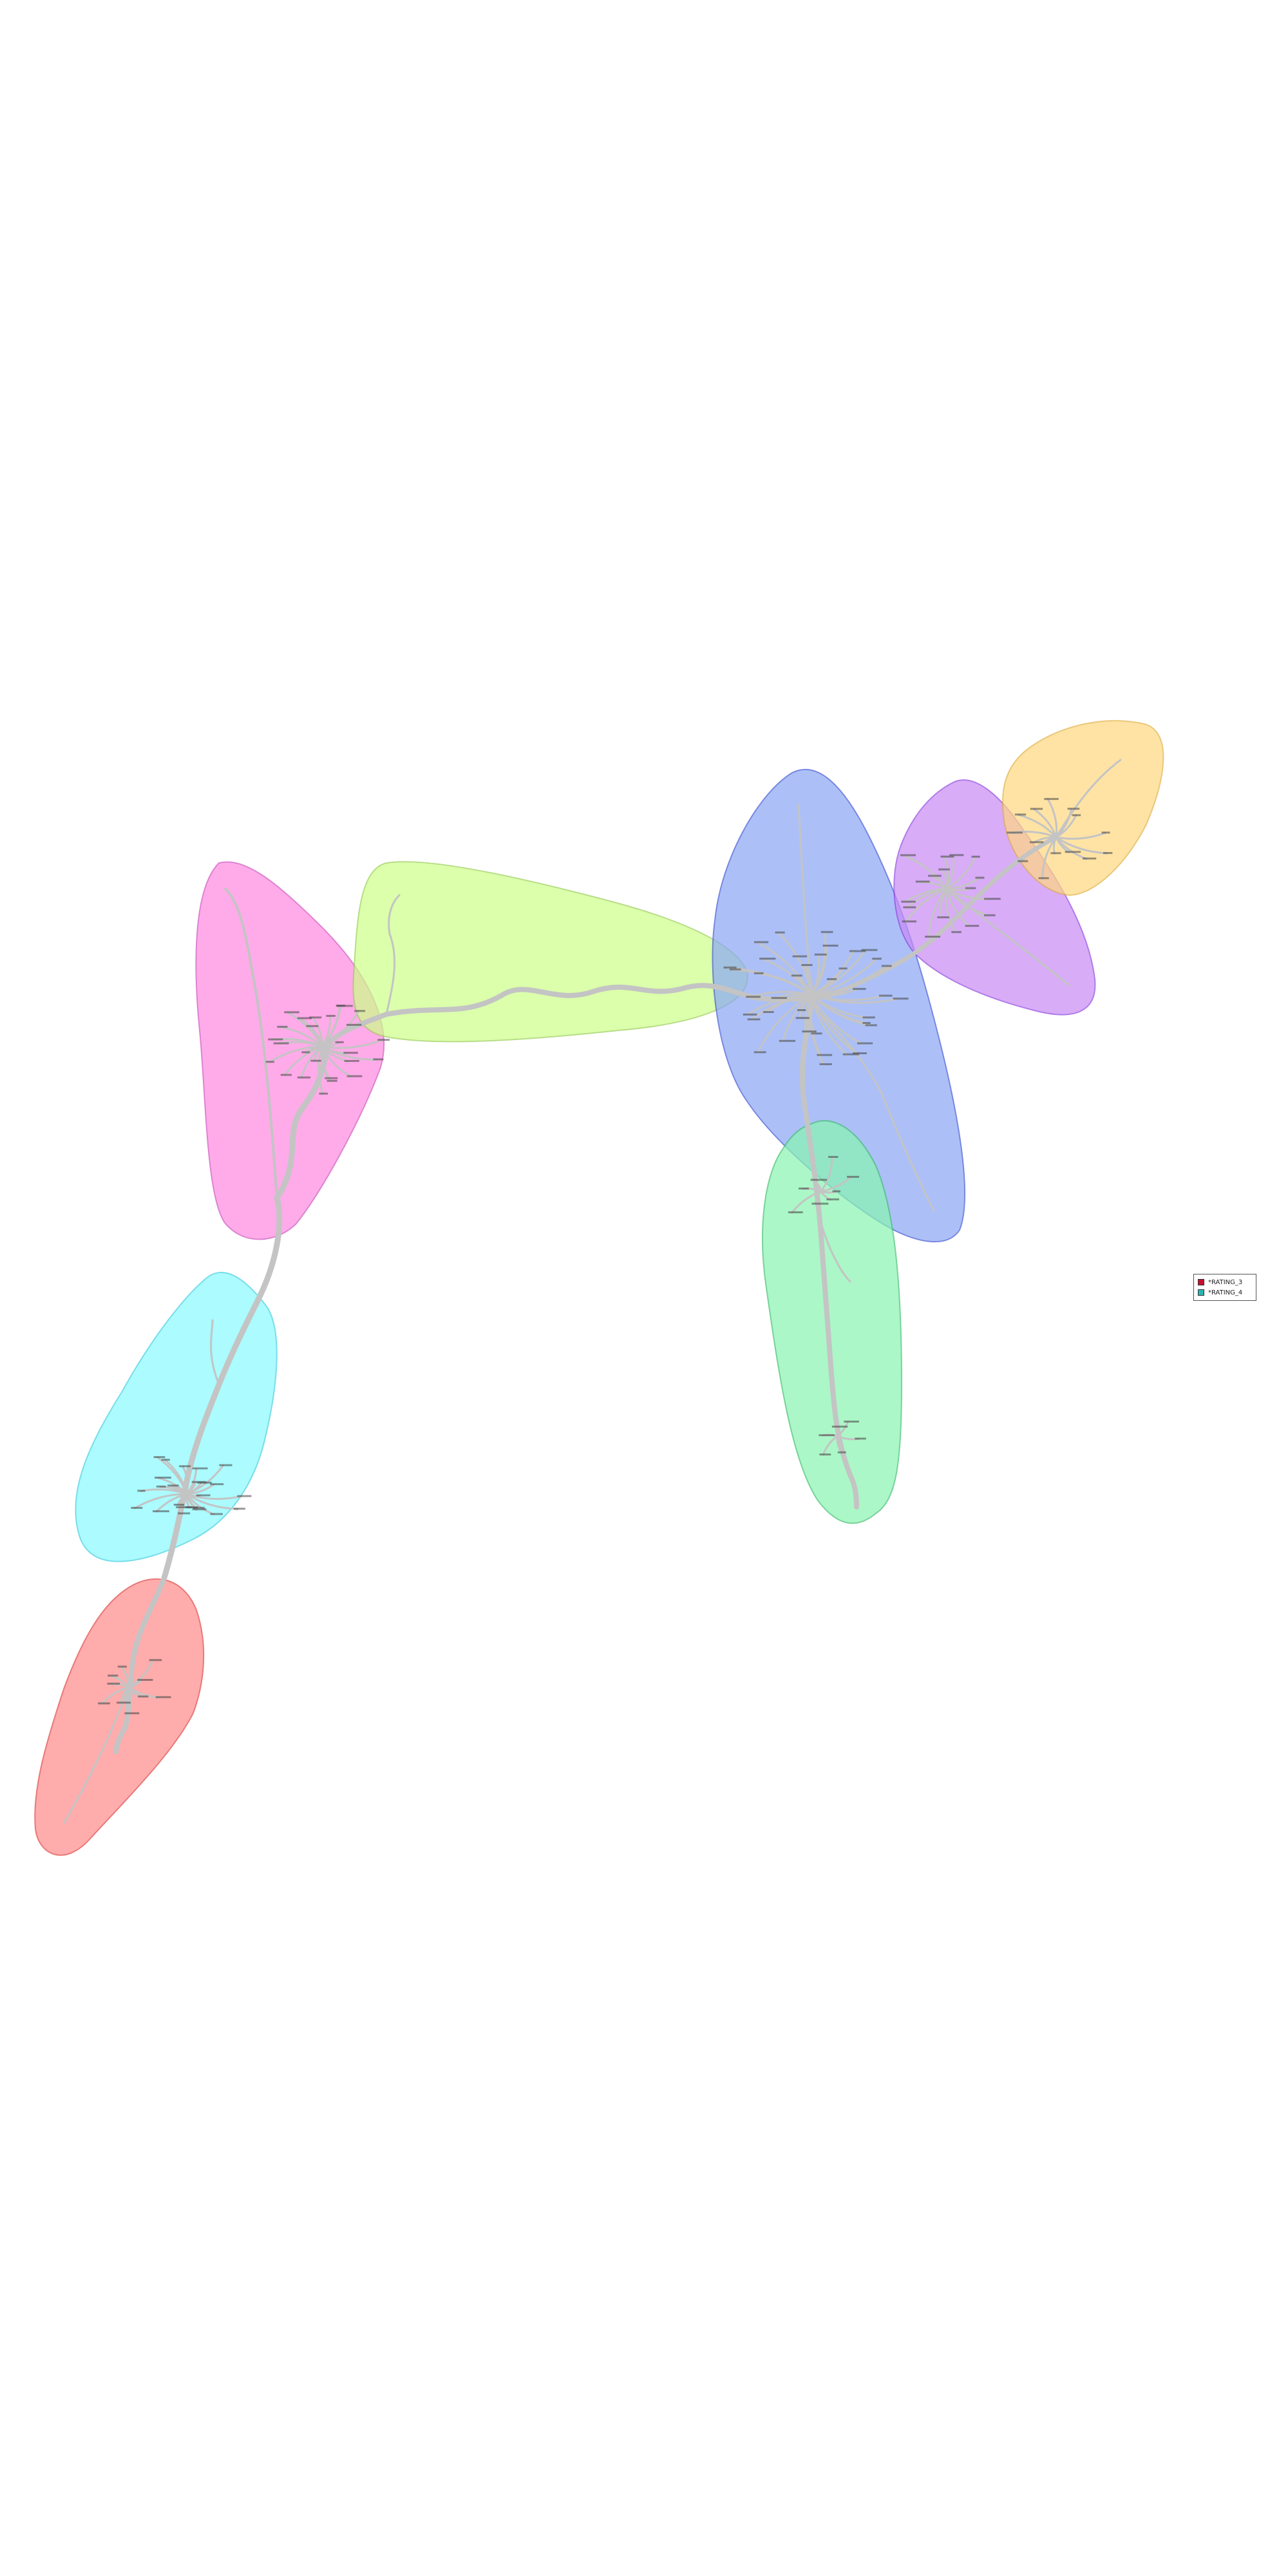 The image size is (1288, 2576). I want to click on cluster-hull-red, so click(120, 1717).